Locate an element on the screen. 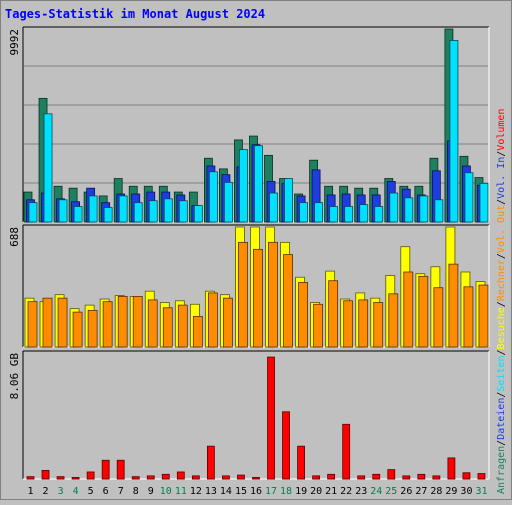 Image resolution: width=512 pixels, height=505 pixels. day-label-26: 26 is located at coordinates (406, 491).